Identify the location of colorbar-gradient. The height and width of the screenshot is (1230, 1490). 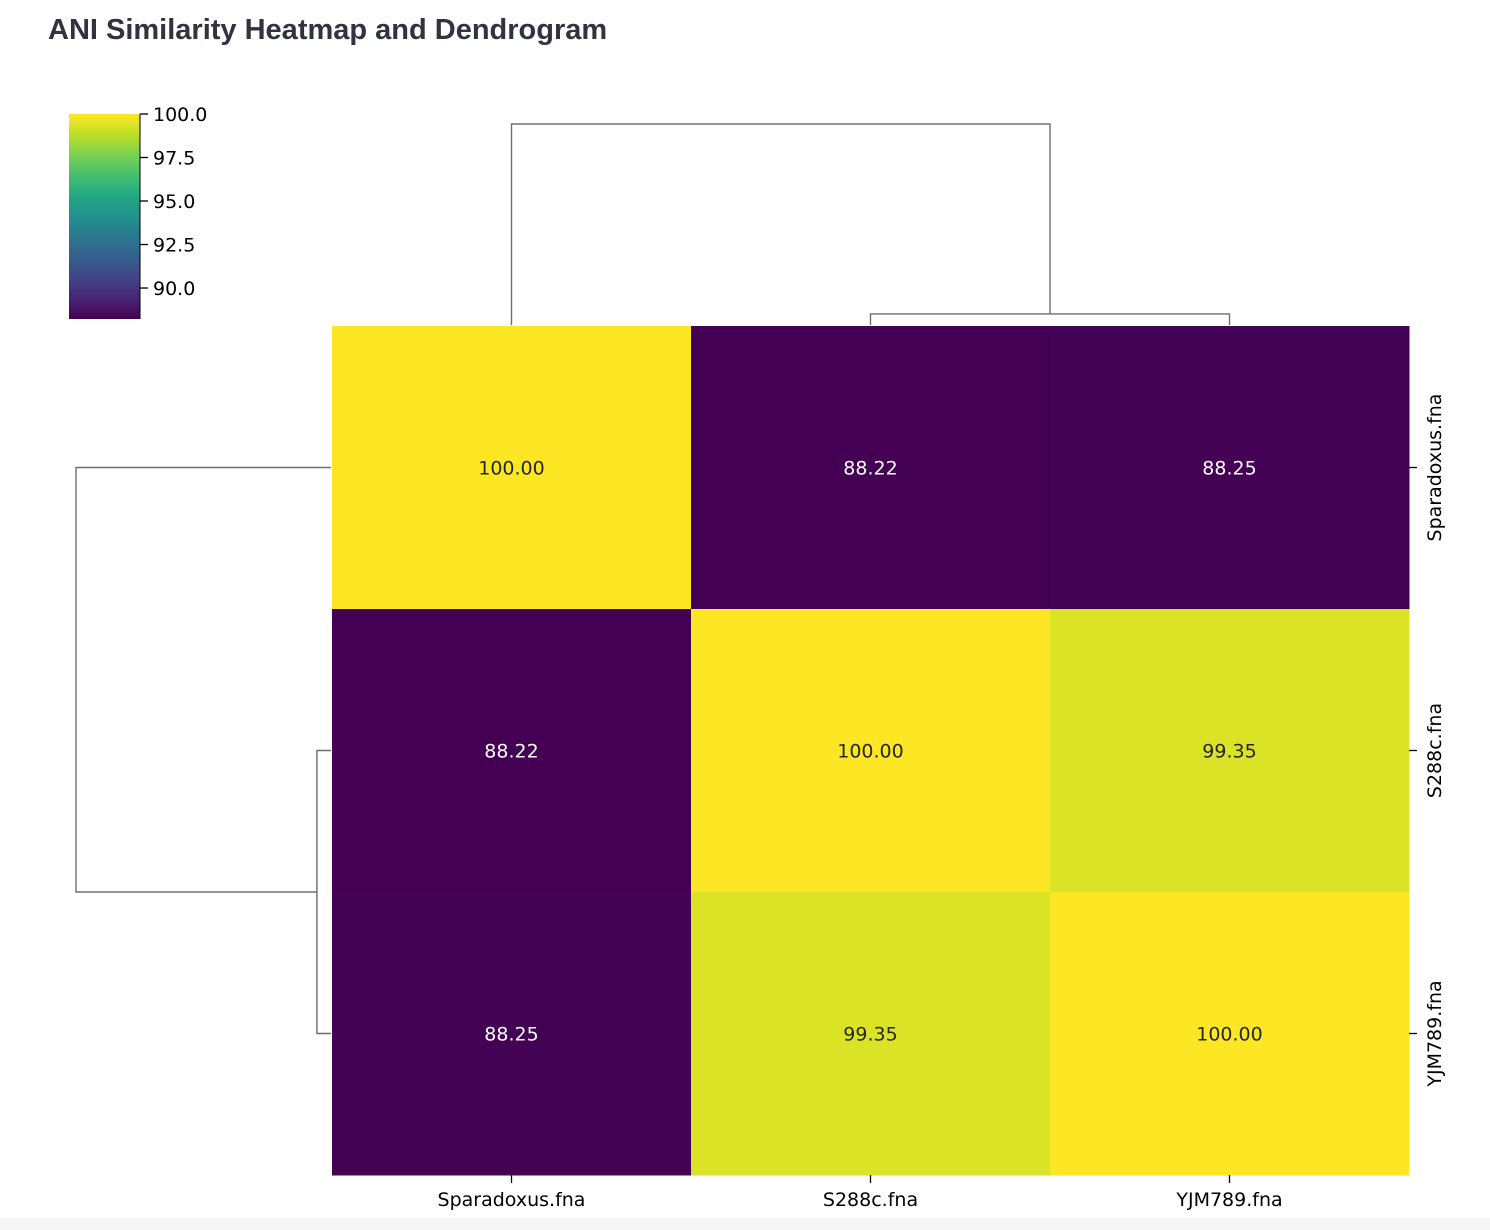
(104, 216).